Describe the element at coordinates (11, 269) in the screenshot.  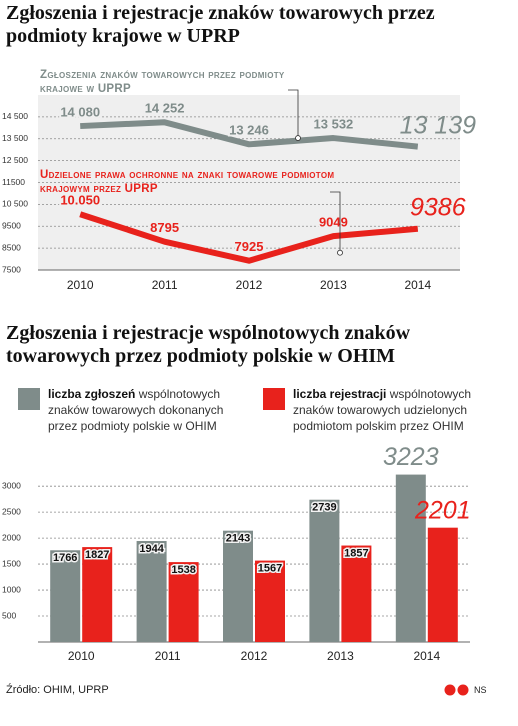
I see `y-tick-label: 7500` at that location.